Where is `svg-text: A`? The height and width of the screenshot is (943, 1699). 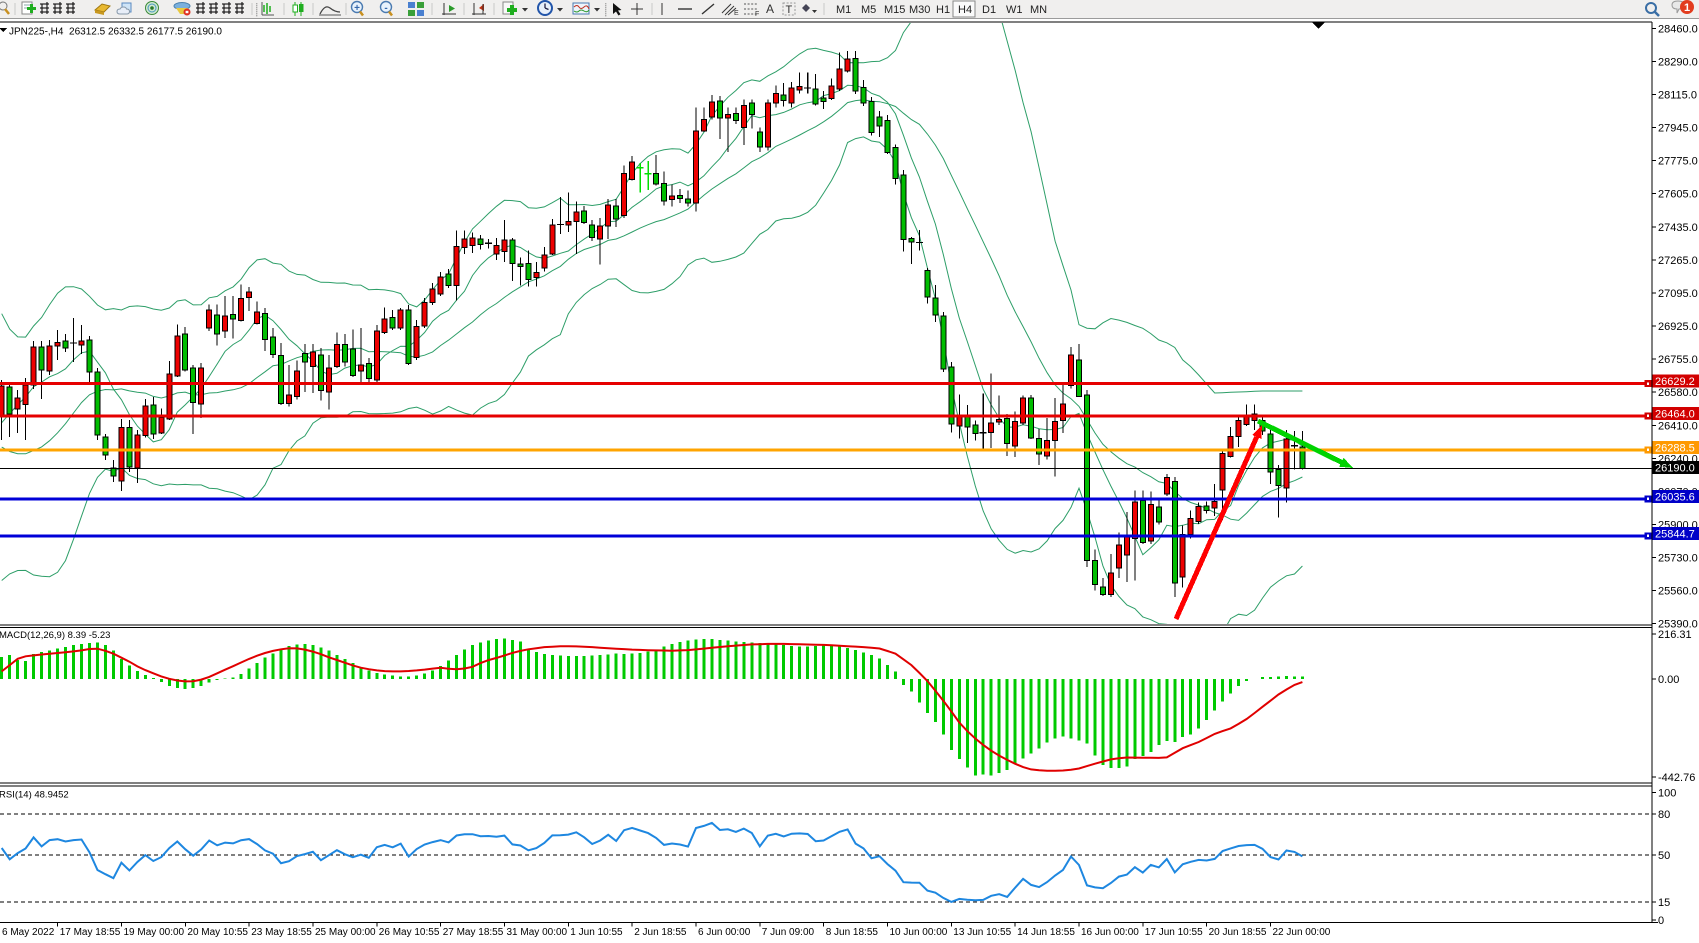 svg-text: A is located at coordinates (770, 9).